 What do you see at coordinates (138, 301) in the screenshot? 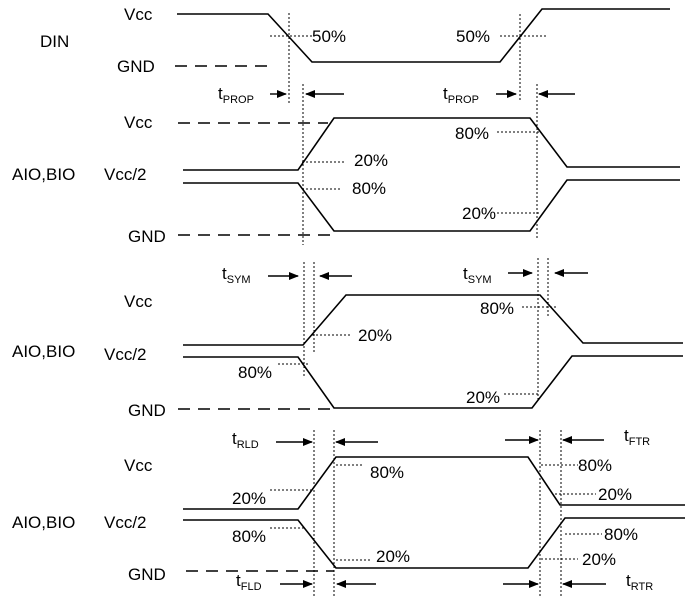
I see `s3-vcc-label: Vcc` at bounding box center [138, 301].